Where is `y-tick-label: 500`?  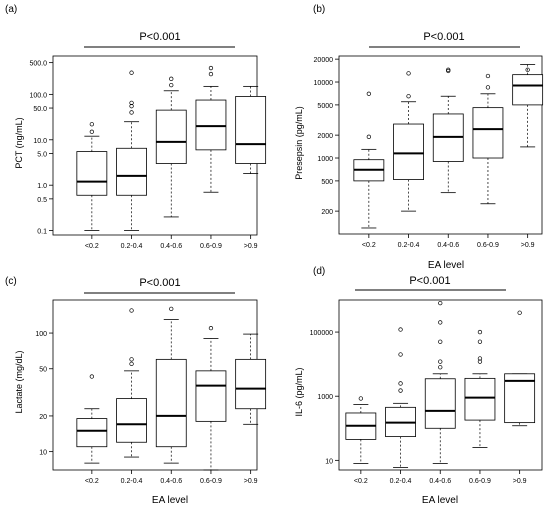
y-tick-label: 500 is located at coordinates (327, 182).